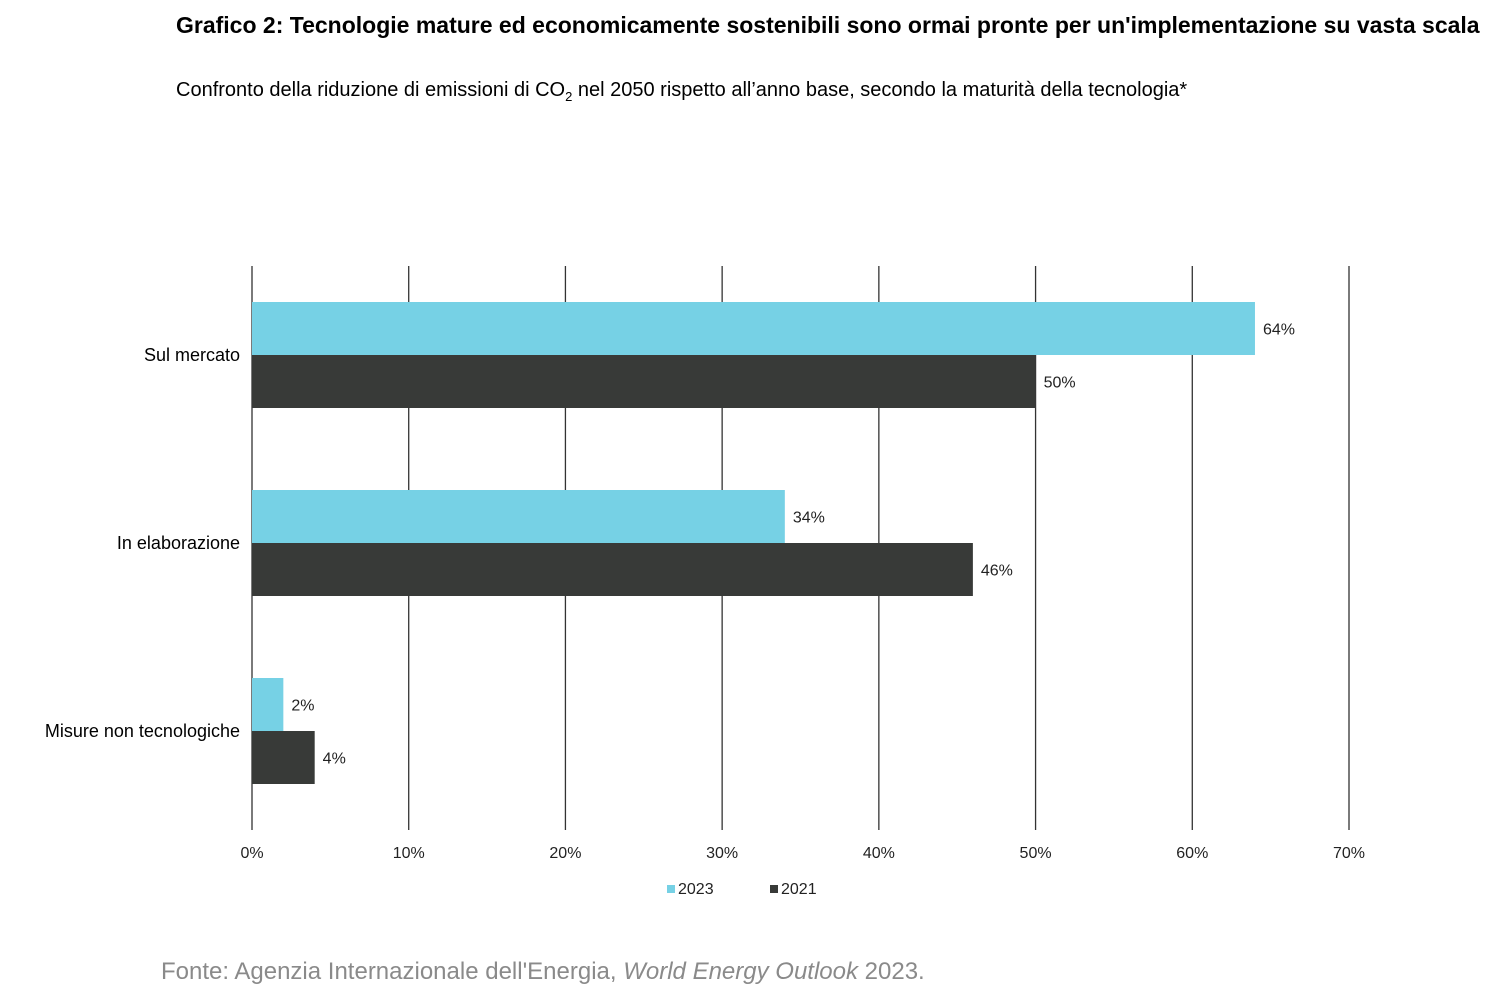 This screenshot has height=1003, width=1500. Describe the element at coordinates (891, 971) in the screenshot. I see `source-suffix: 2023.` at that location.